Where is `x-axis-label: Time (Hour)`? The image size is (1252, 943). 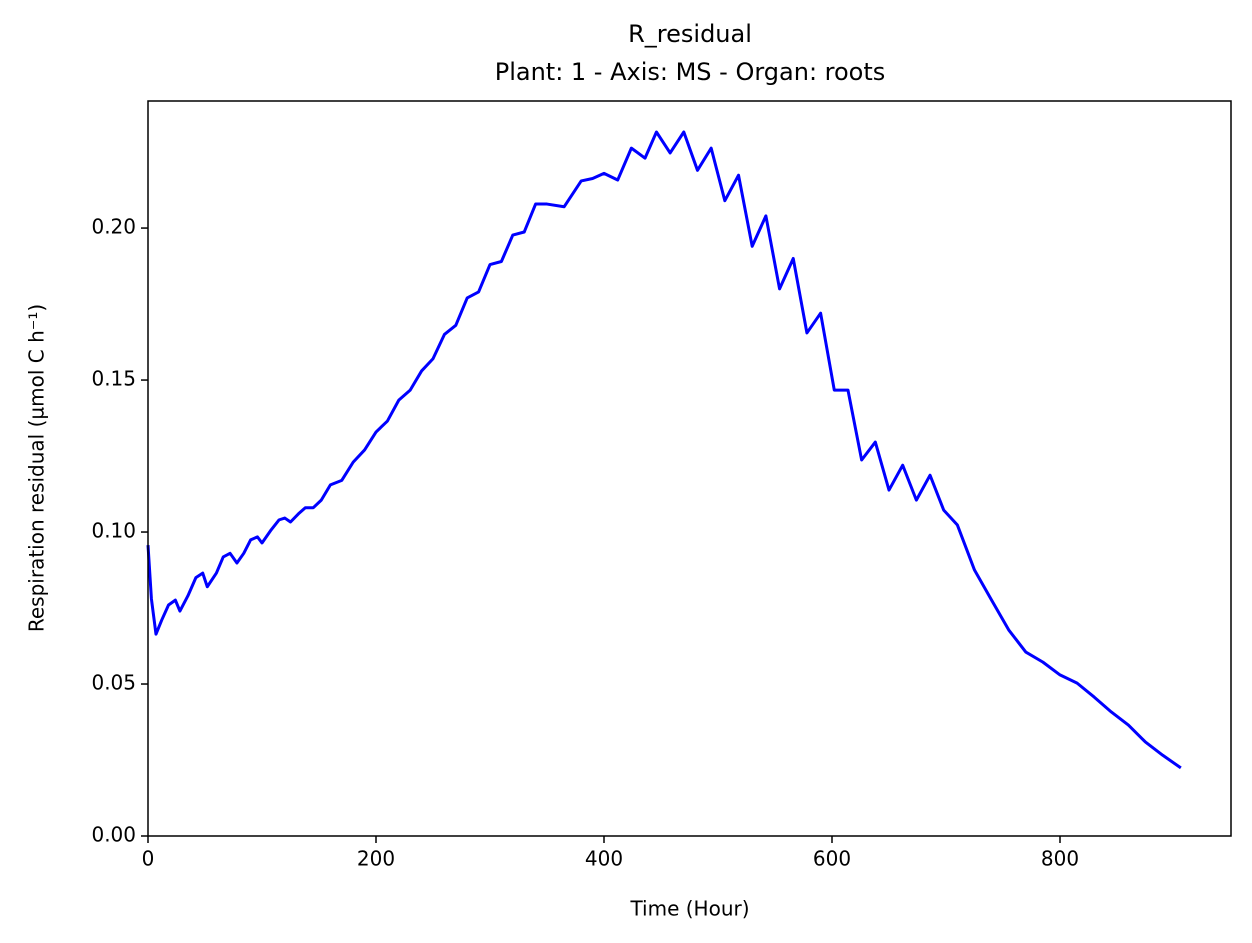
x-axis-label: Time (Hour) is located at coordinates (689, 909).